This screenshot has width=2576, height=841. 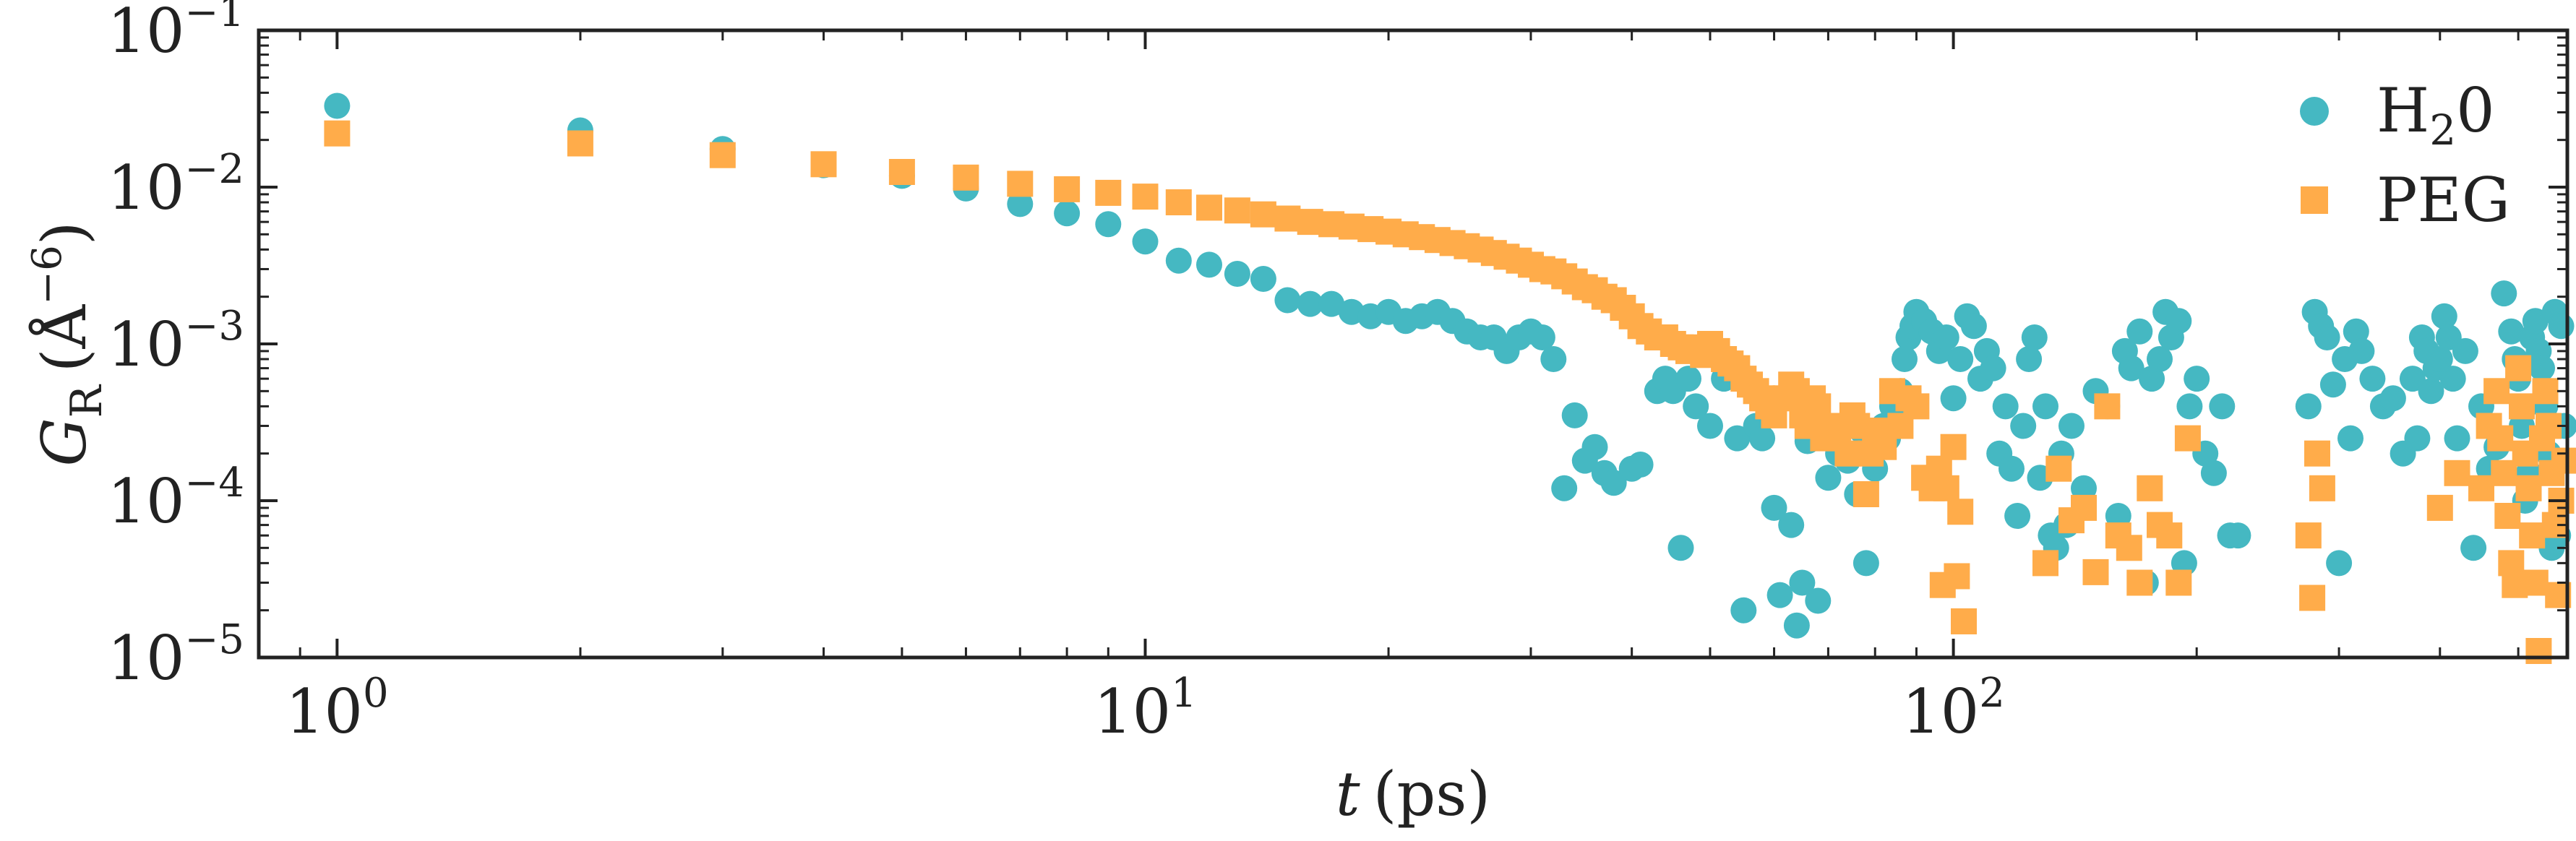 I want to click on tick-exponent: 0, so click(x=376, y=693).